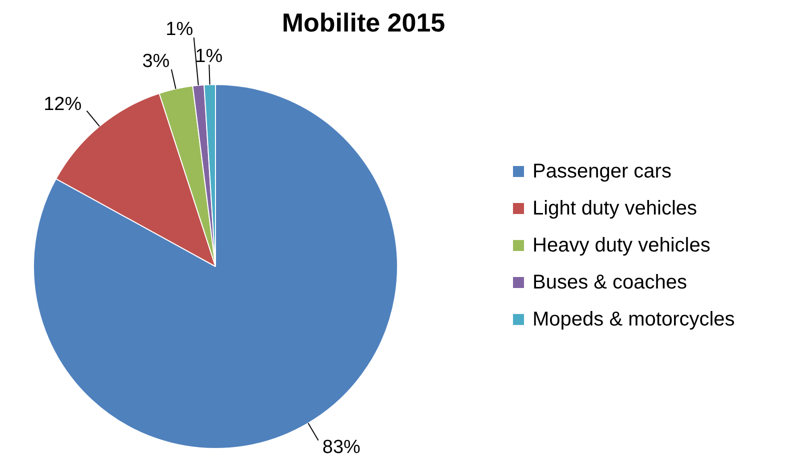 This screenshot has width=786, height=456. Describe the element at coordinates (156, 61) in the screenshot. I see `data-label: 3%` at that location.